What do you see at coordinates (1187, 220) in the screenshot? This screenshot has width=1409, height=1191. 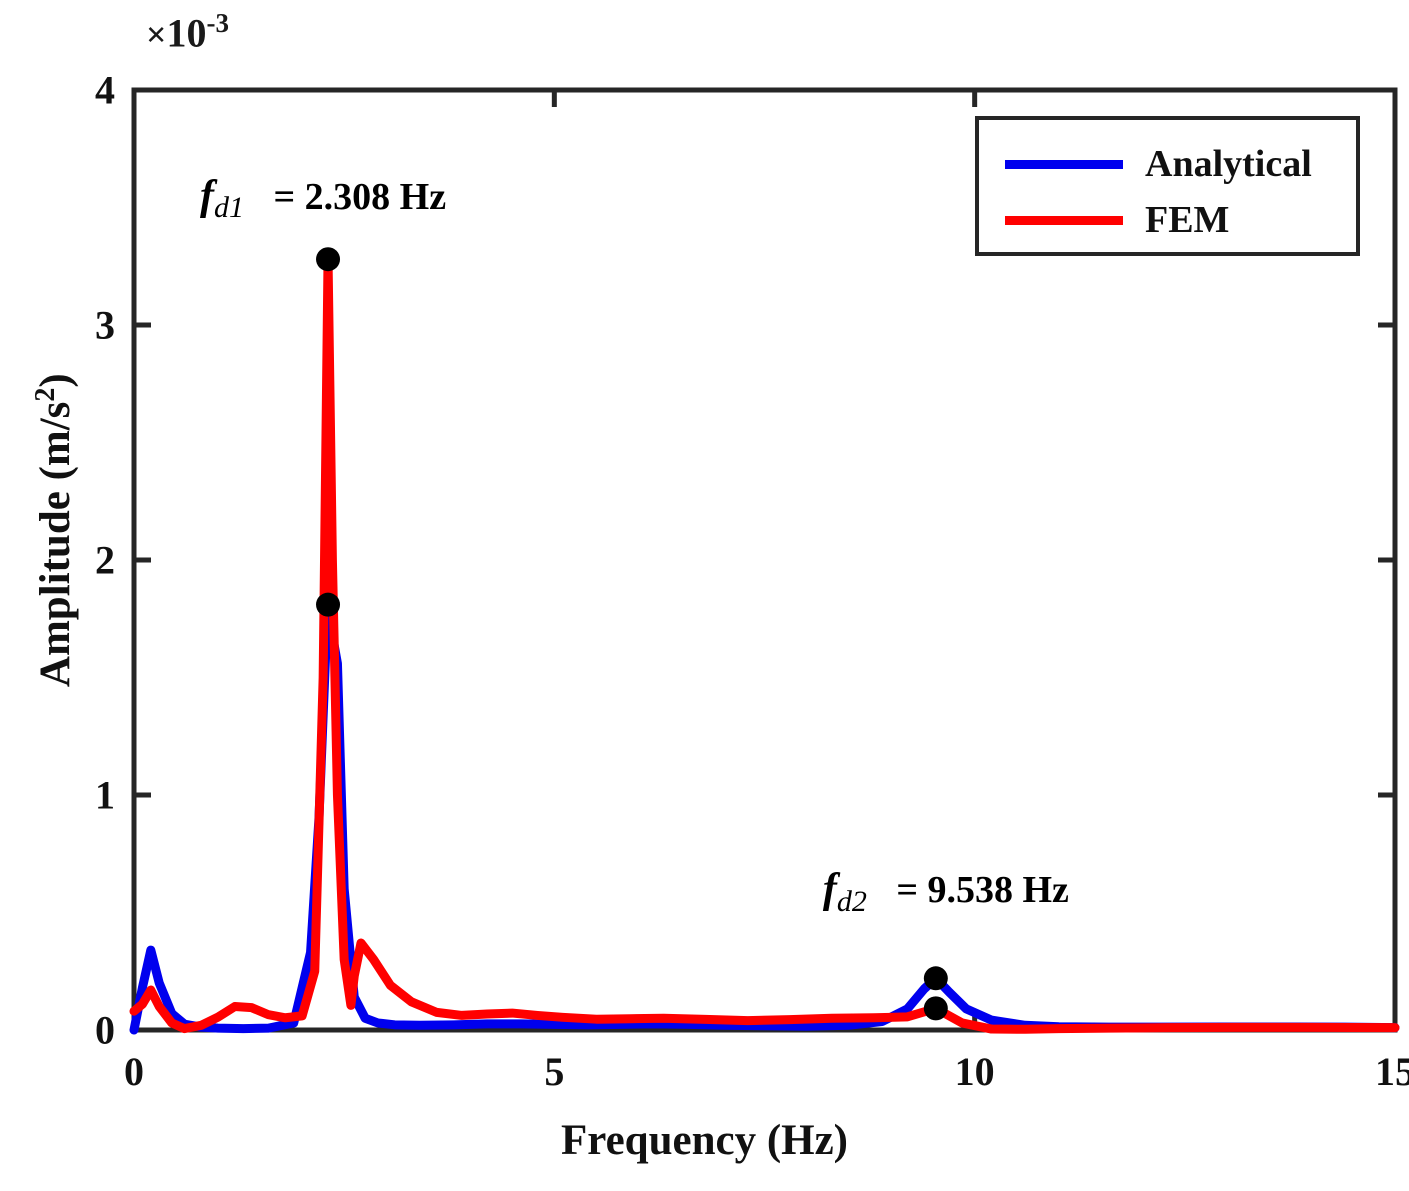 I see `legend-label-fem: FEM` at bounding box center [1187, 220].